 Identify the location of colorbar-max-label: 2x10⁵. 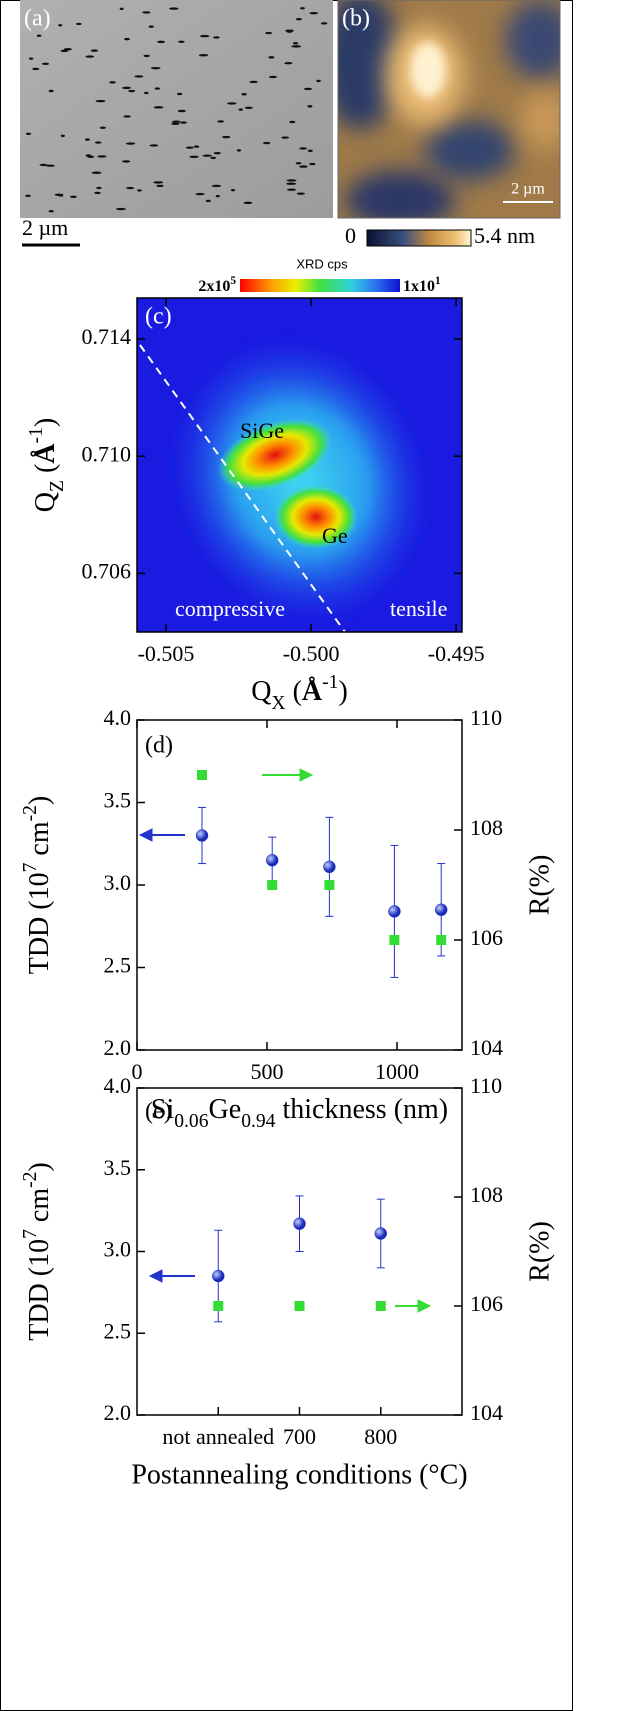
(217, 285).